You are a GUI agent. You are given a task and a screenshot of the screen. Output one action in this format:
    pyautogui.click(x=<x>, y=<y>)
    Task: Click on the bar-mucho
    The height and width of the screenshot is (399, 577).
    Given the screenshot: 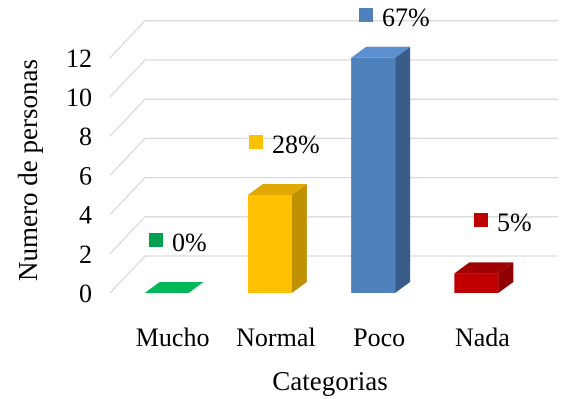 What is the action you would take?
    pyautogui.click(x=174, y=287)
    